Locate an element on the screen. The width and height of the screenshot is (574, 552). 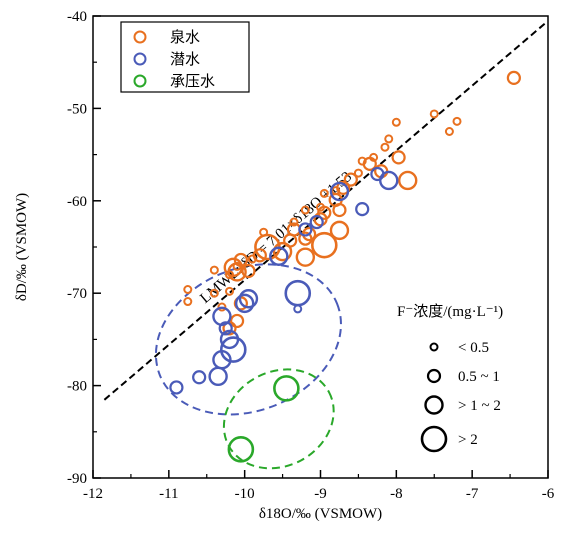
legend-box is located at coordinates (185, 57).